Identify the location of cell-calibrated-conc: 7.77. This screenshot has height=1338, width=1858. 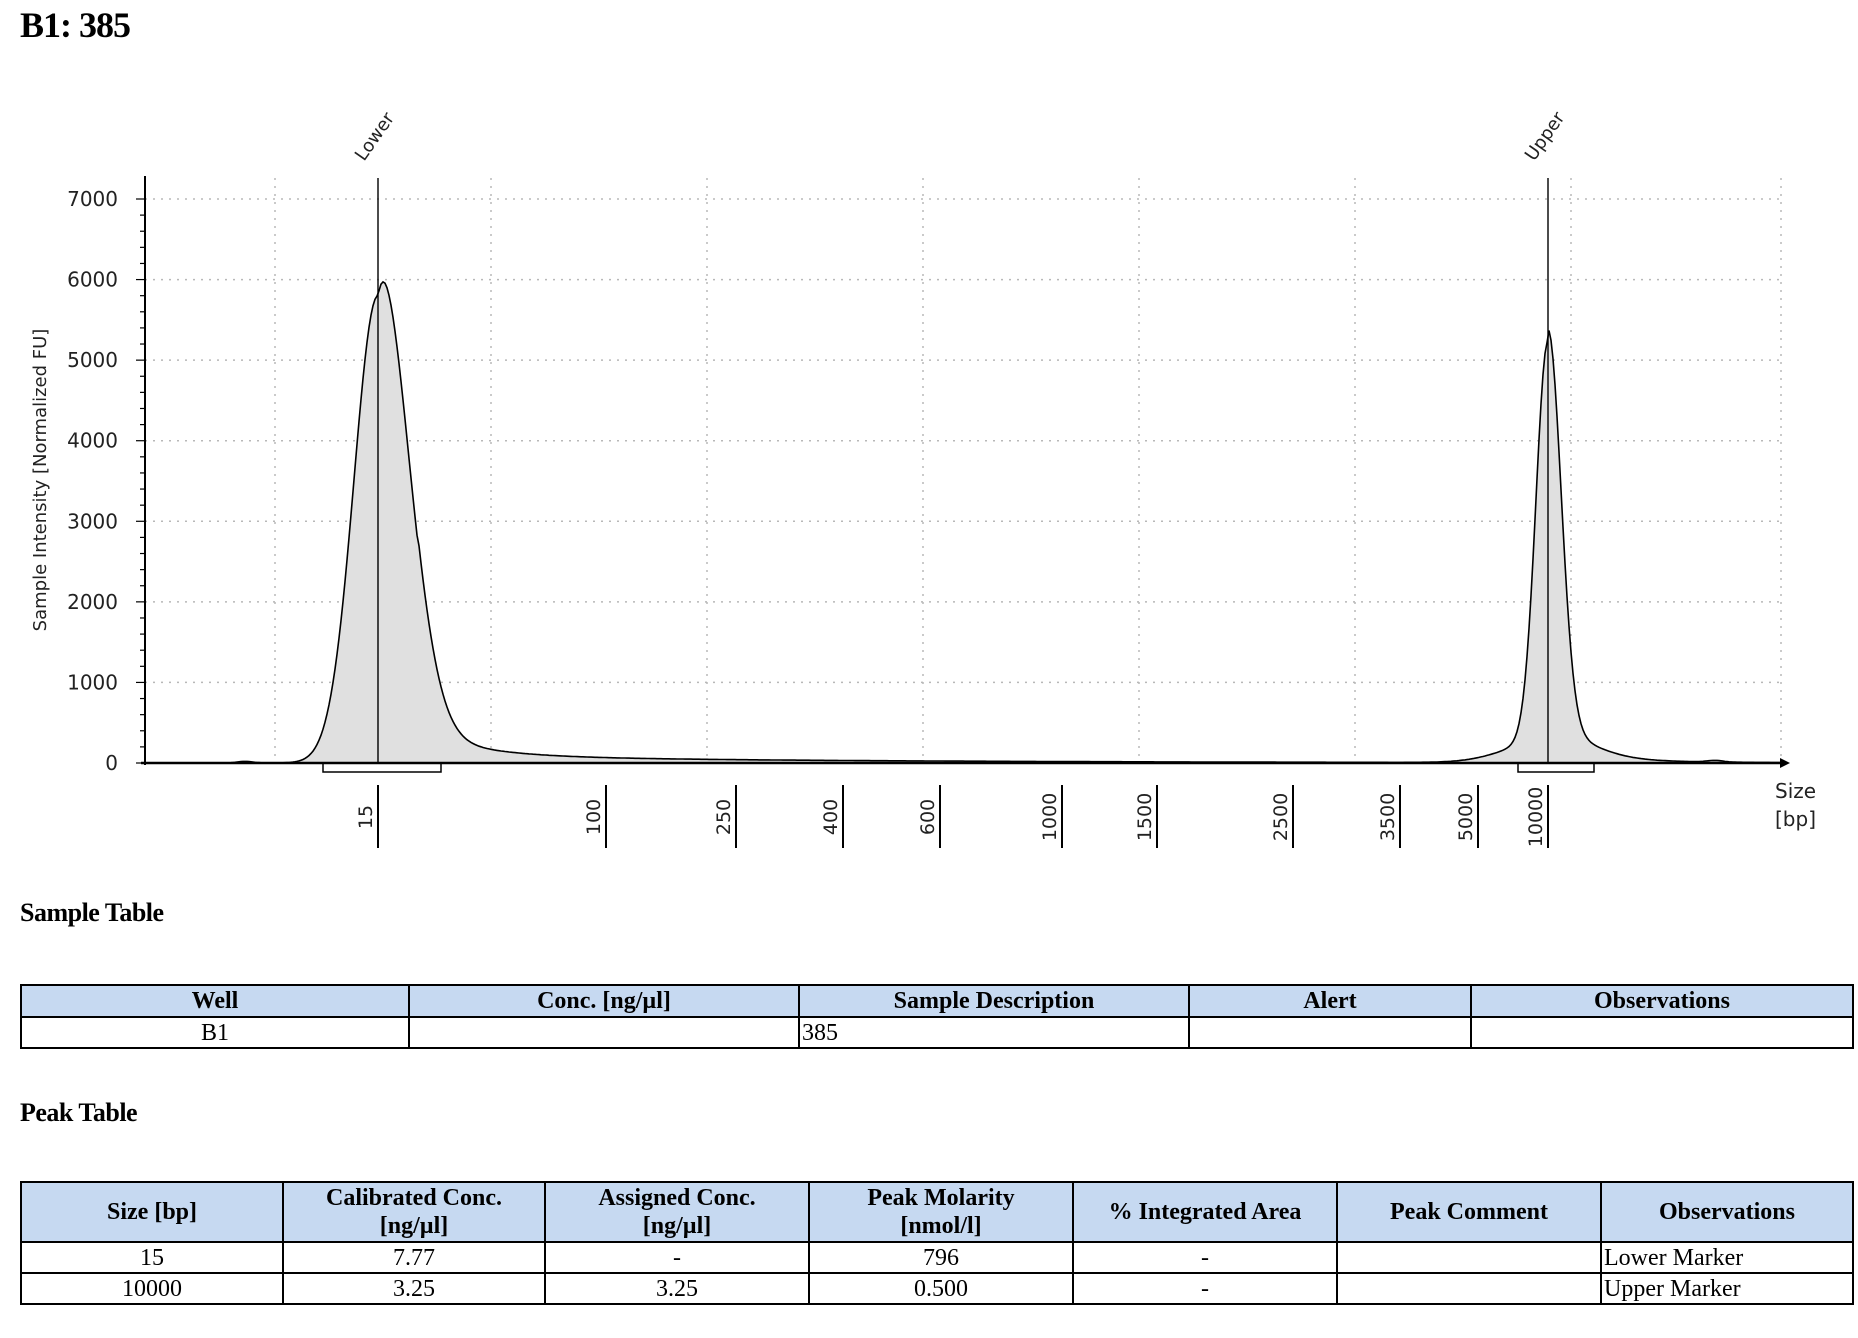
(414, 1257).